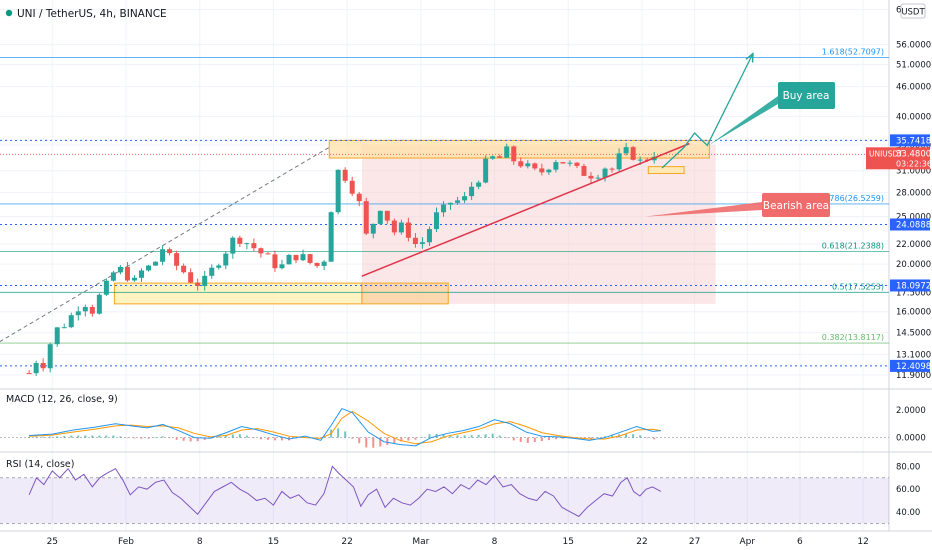 The height and width of the screenshot is (550, 932). Describe the element at coordinates (853, 52) in the screenshot. I see `fib-label-0: 1.618(52.7097)` at that location.